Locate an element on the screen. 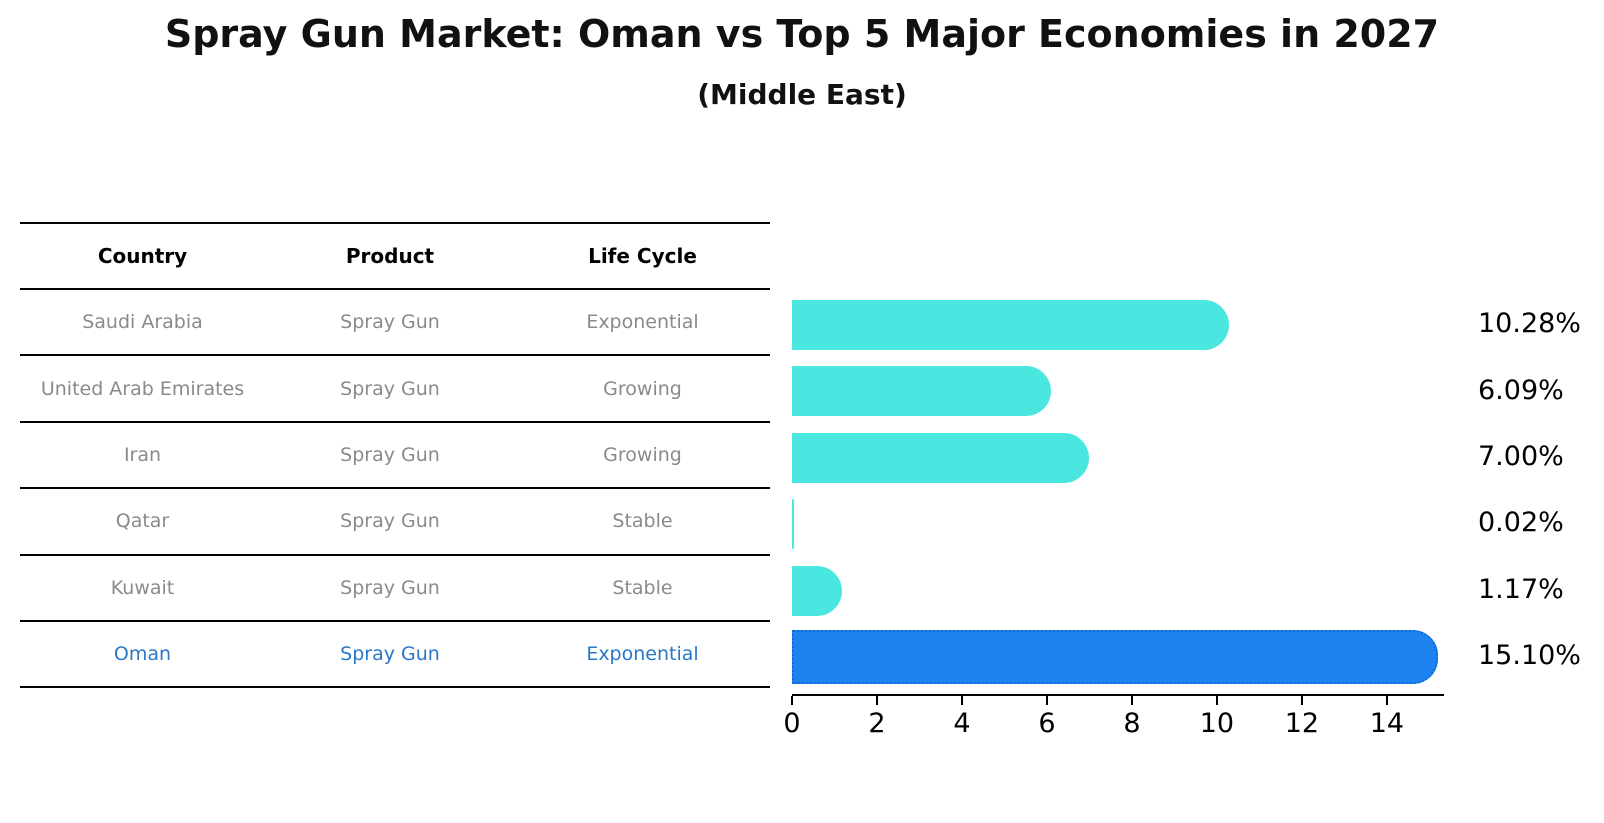  x-axis-line is located at coordinates (1118, 695).